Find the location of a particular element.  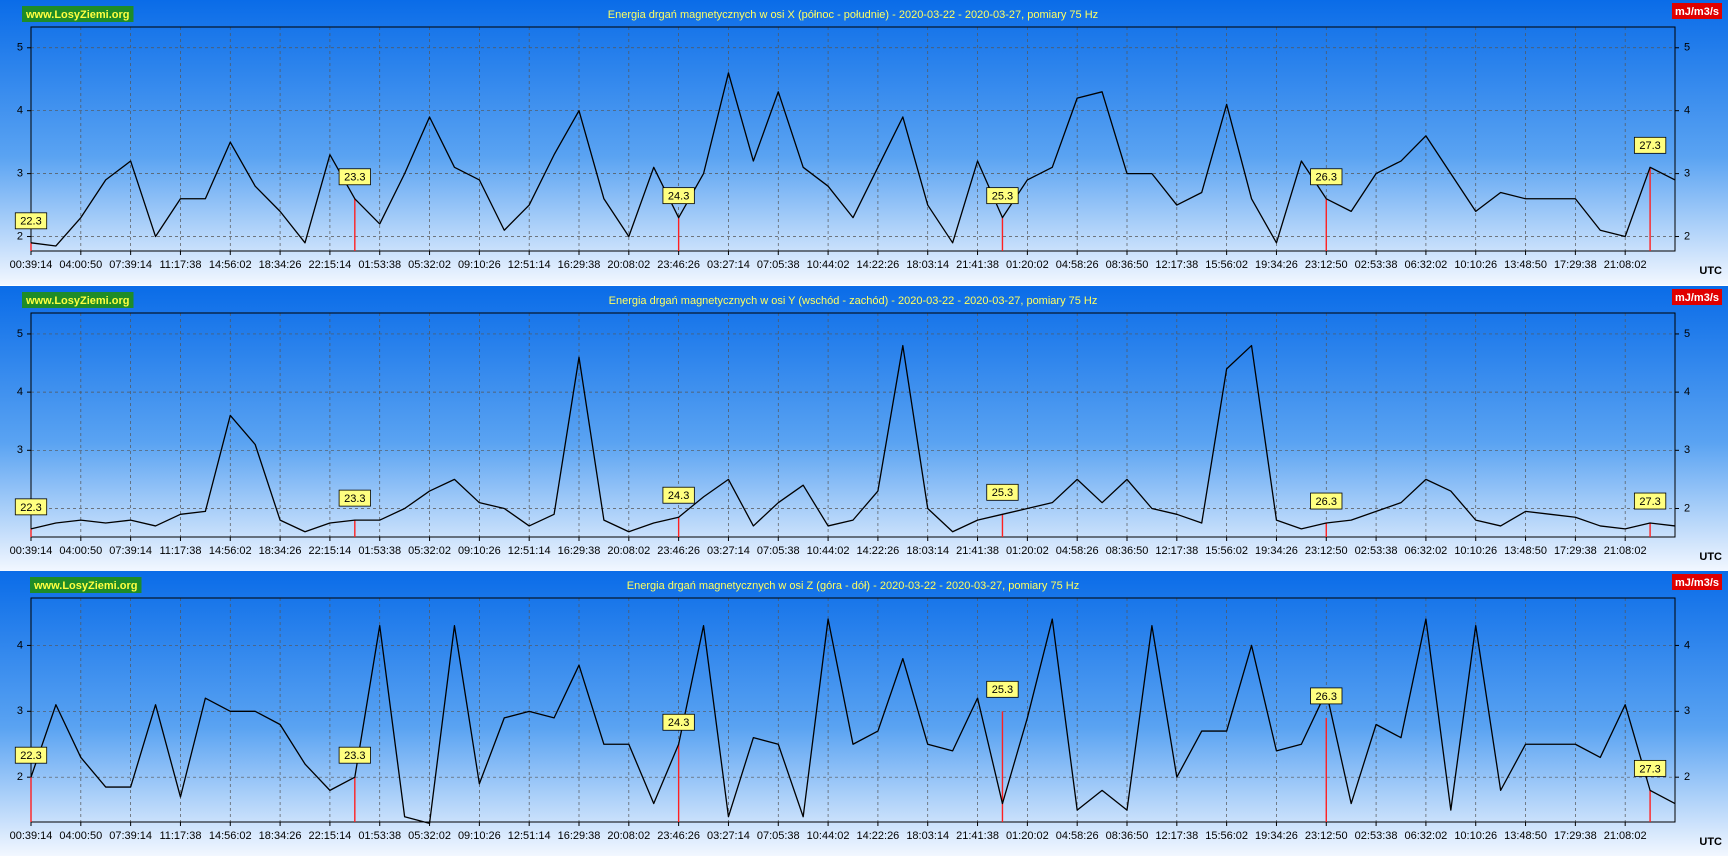

y2-tick-label: 5 is located at coordinates (1687, 48).